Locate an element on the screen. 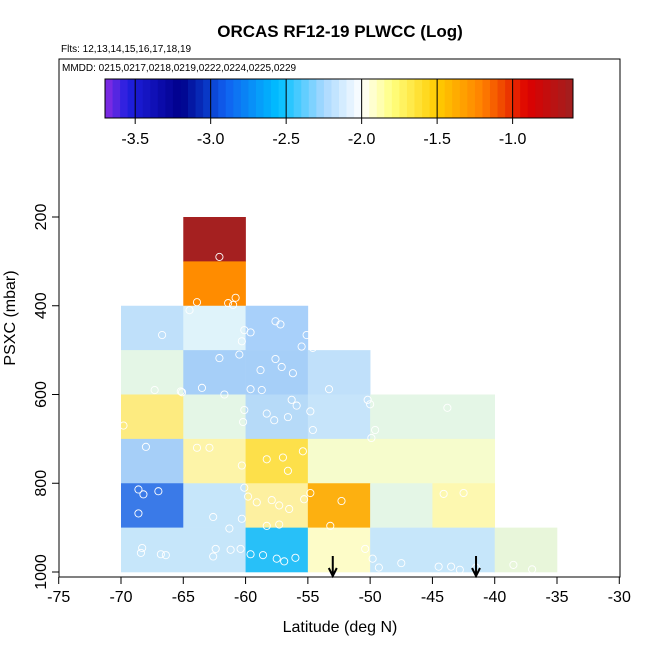 The height and width of the screenshot is (650, 650). colorbar-tick-label: -2.5 is located at coordinates (286, 139).